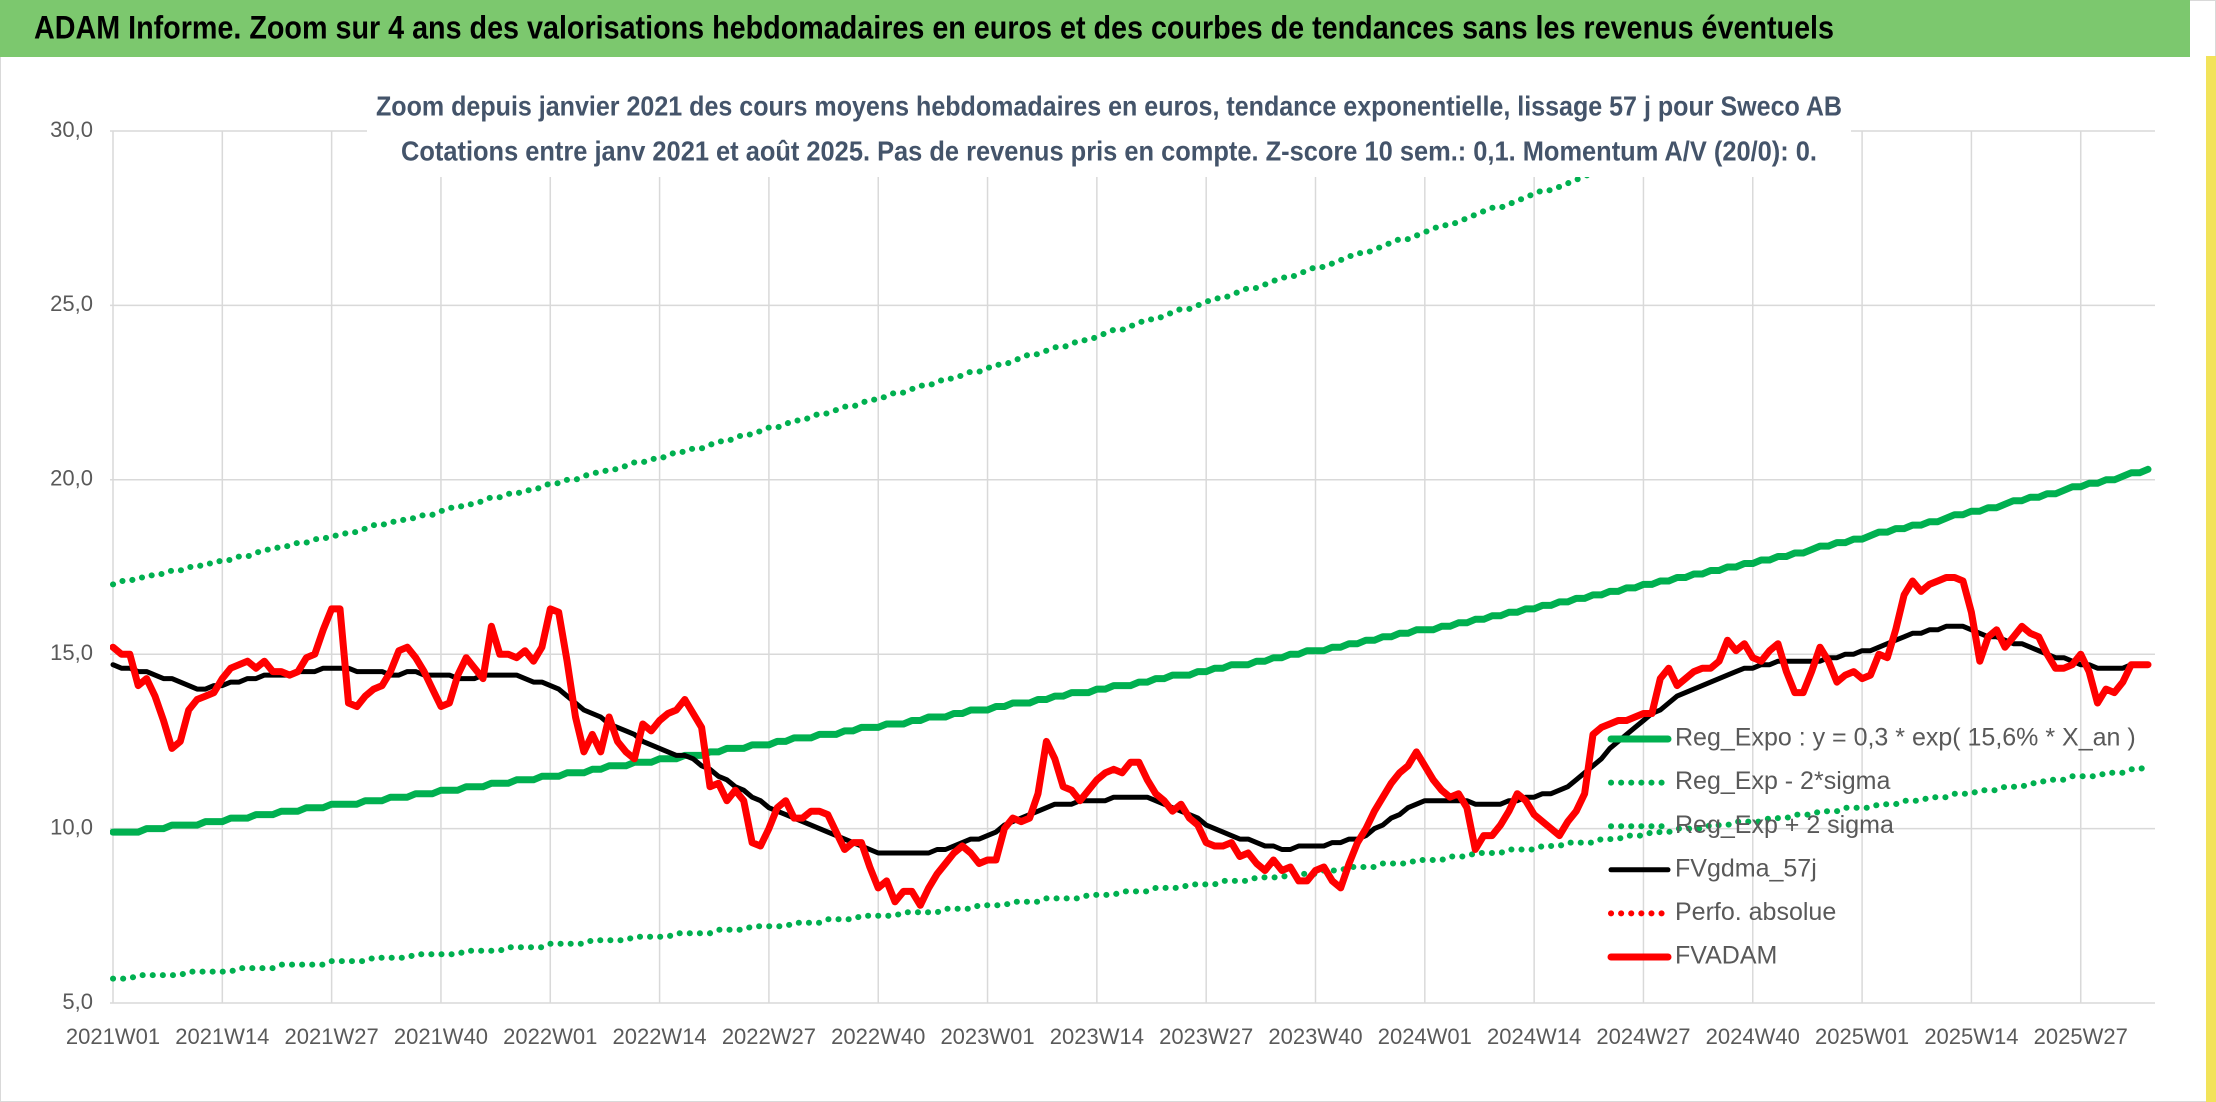 This screenshot has width=2216, height=1102. What do you see at coordinates (1315, 1036) in the screenshot?
I see `x-tick-label: 2023W40` at bounding box center [1315, 1036].